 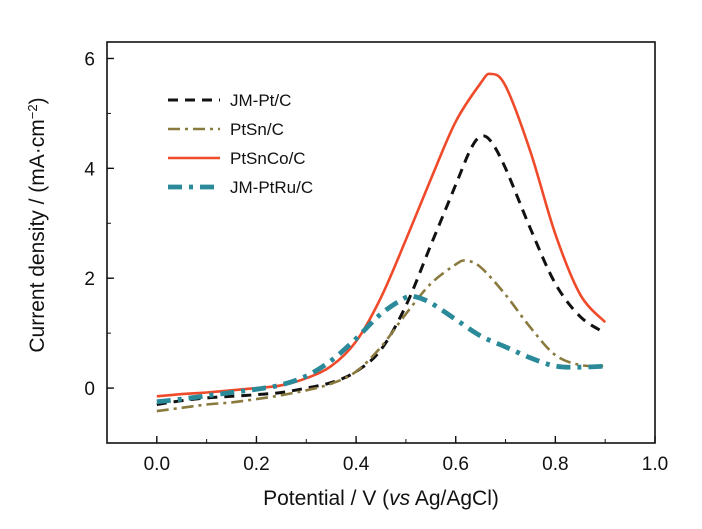 What do you see at coordinates (257, 129) in the screenshot?
I see `legend-label: PtSn/C` at bounding box center [257, 129].